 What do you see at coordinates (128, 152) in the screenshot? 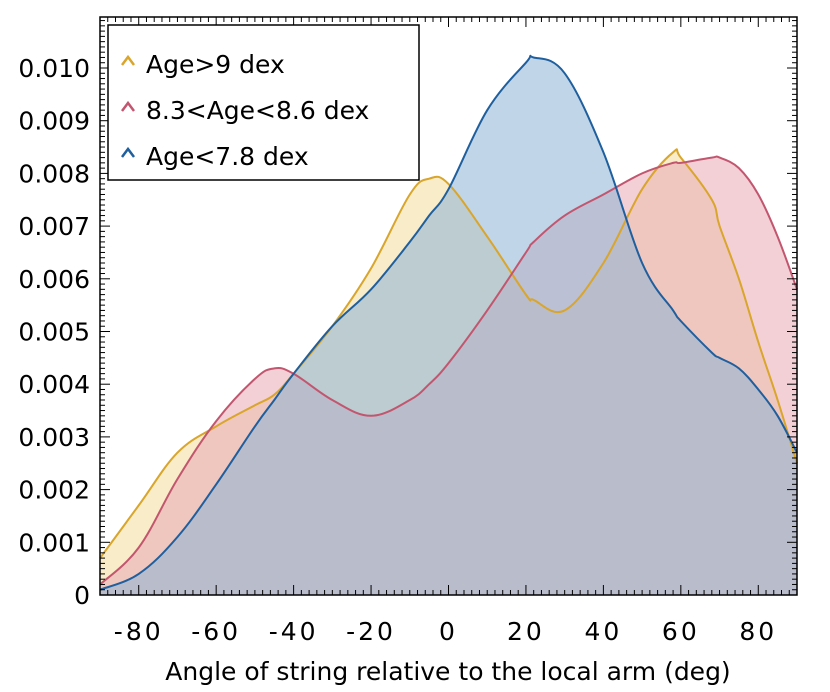
I see `legend-marker-age-lt-7p8` at bounding box center [128, 152].